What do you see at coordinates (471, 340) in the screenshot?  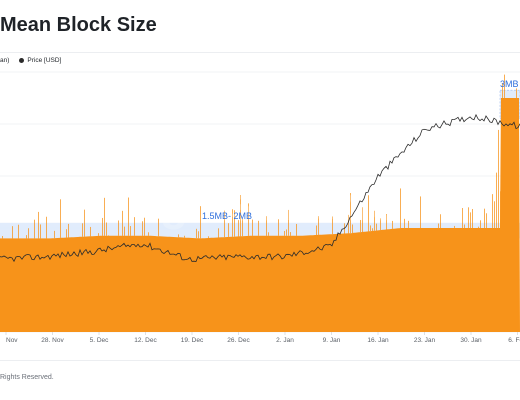 I see `x-tick-label: 30. Jan` at bounding box center [471, 340].